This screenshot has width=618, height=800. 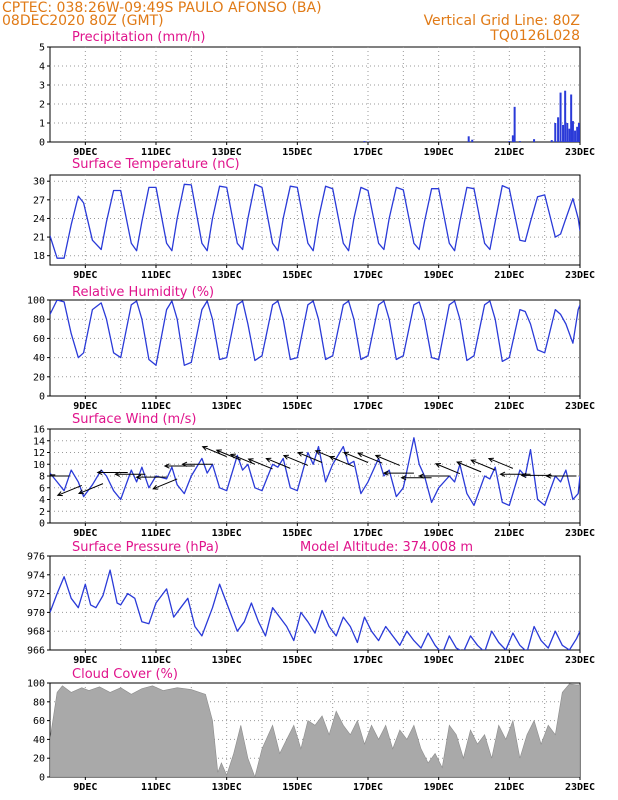 What do you see at coordinates (162, 8) in the screenshot?
I see `station-line: CPTEC: 038:26W-09:49S PAULO AFONSO (BA)` at bounding box center [162, 8].